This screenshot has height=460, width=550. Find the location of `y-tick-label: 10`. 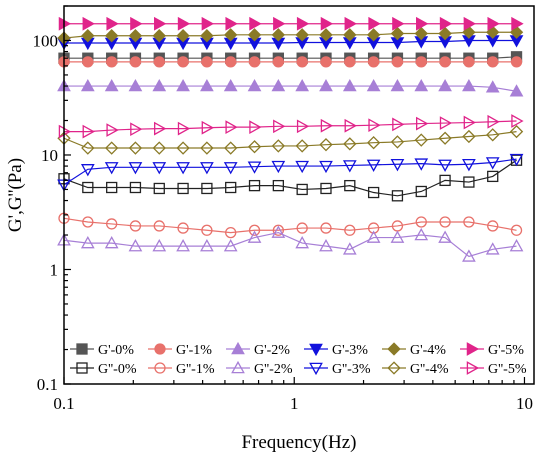

y-tick-label: 10 is located at coordinates (49, 155).